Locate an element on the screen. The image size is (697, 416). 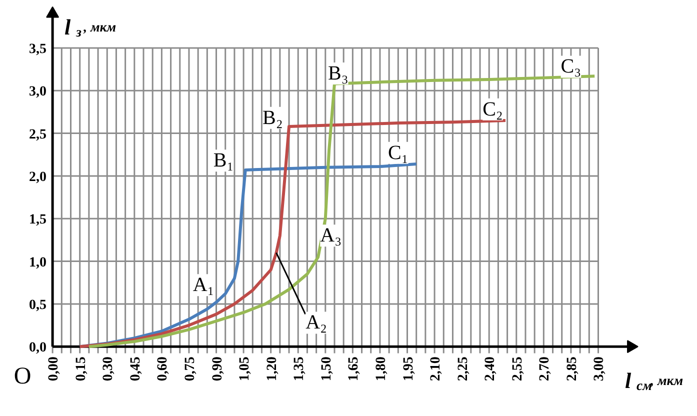
x-tick-label: 2,40 is located at coordinates (490, 369).